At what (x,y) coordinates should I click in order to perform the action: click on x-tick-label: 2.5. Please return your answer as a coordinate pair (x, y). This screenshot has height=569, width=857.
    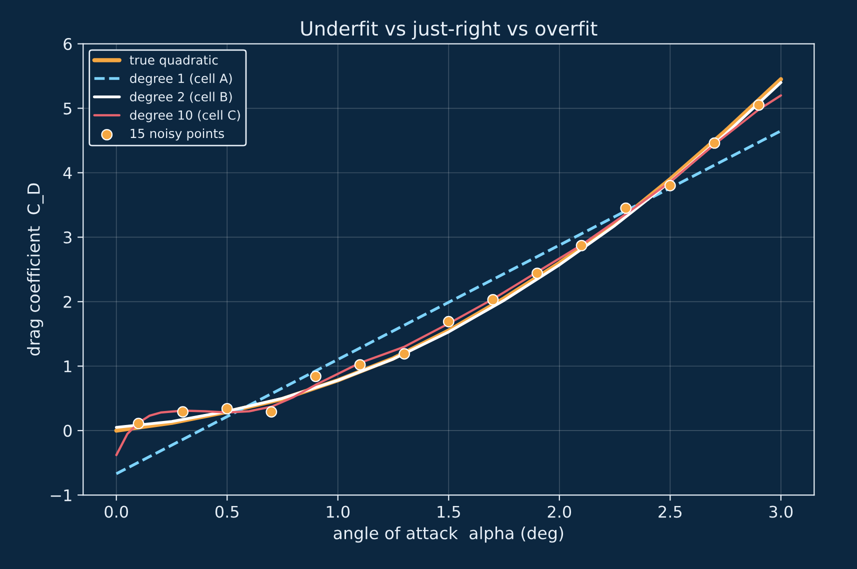
    Looking at the image, I should click on (670, 512).